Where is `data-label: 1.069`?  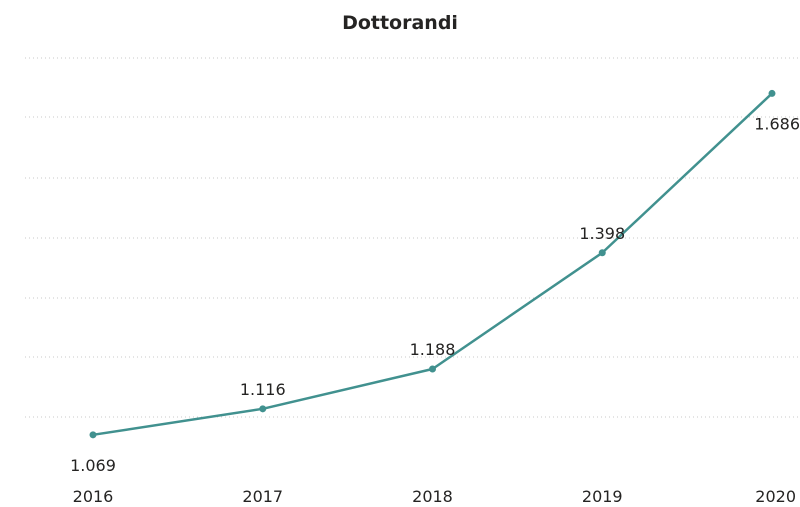 data-label: 1.069 is located at coordinates (93, 465).